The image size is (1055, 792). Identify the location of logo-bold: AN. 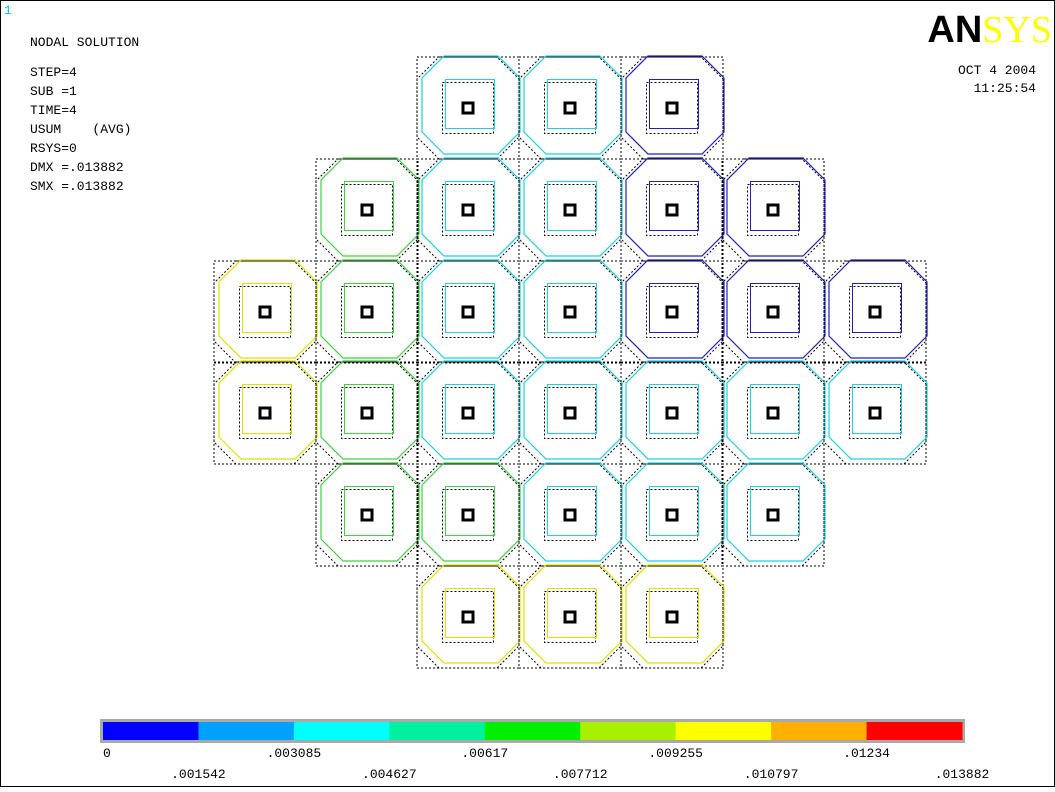
(954, 30).